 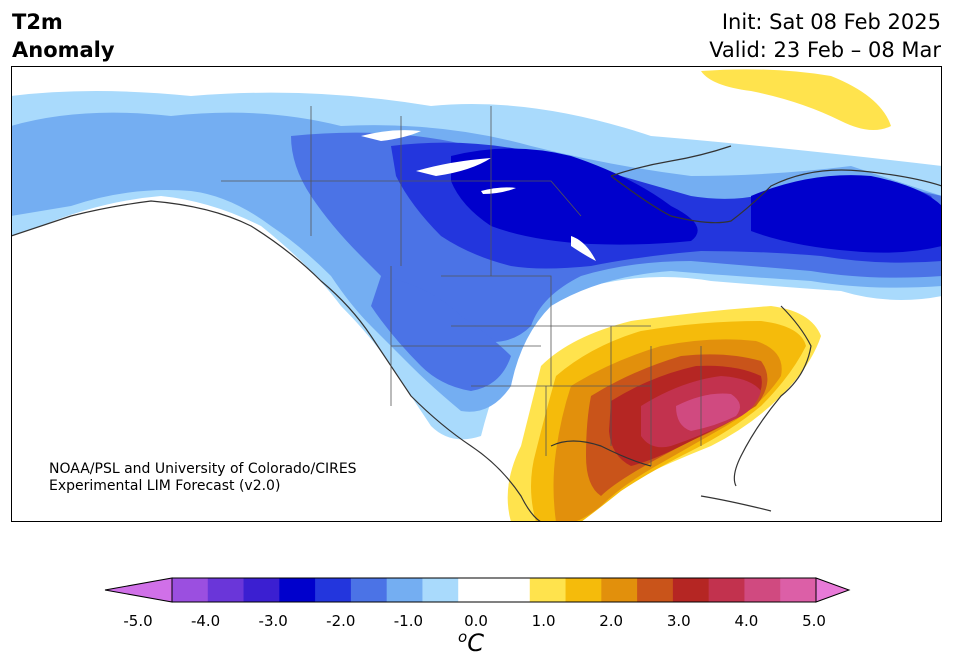 What do you see at coordinates (37, 22) in the screenshot?
I see `title-line-1: T2m` at bounding box center [37, 22].